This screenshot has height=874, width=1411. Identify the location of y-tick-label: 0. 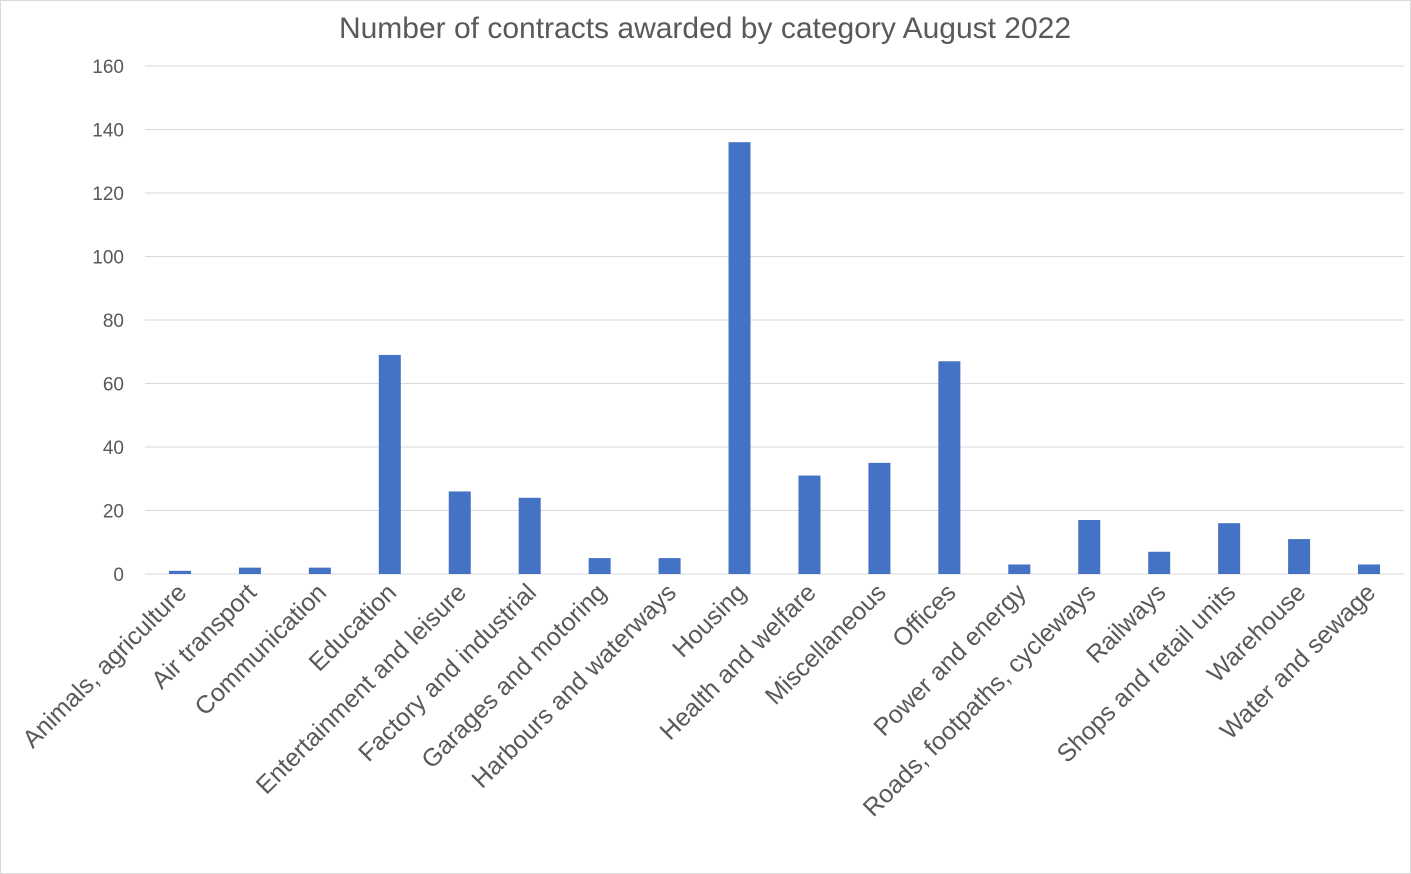
(118, 575).